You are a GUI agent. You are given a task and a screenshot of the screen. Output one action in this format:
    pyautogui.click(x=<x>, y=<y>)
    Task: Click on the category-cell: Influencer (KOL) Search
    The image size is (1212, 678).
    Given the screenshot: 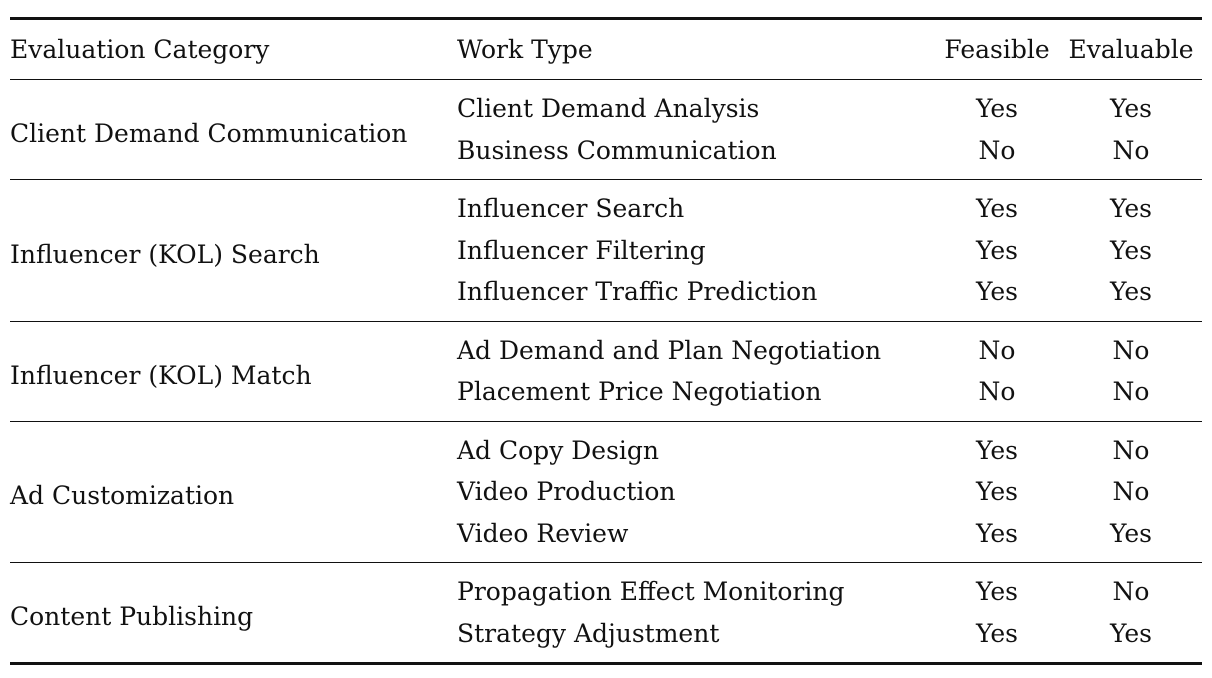 What is the action you would take?
    pyautogui.click(x=165, y=254)
    